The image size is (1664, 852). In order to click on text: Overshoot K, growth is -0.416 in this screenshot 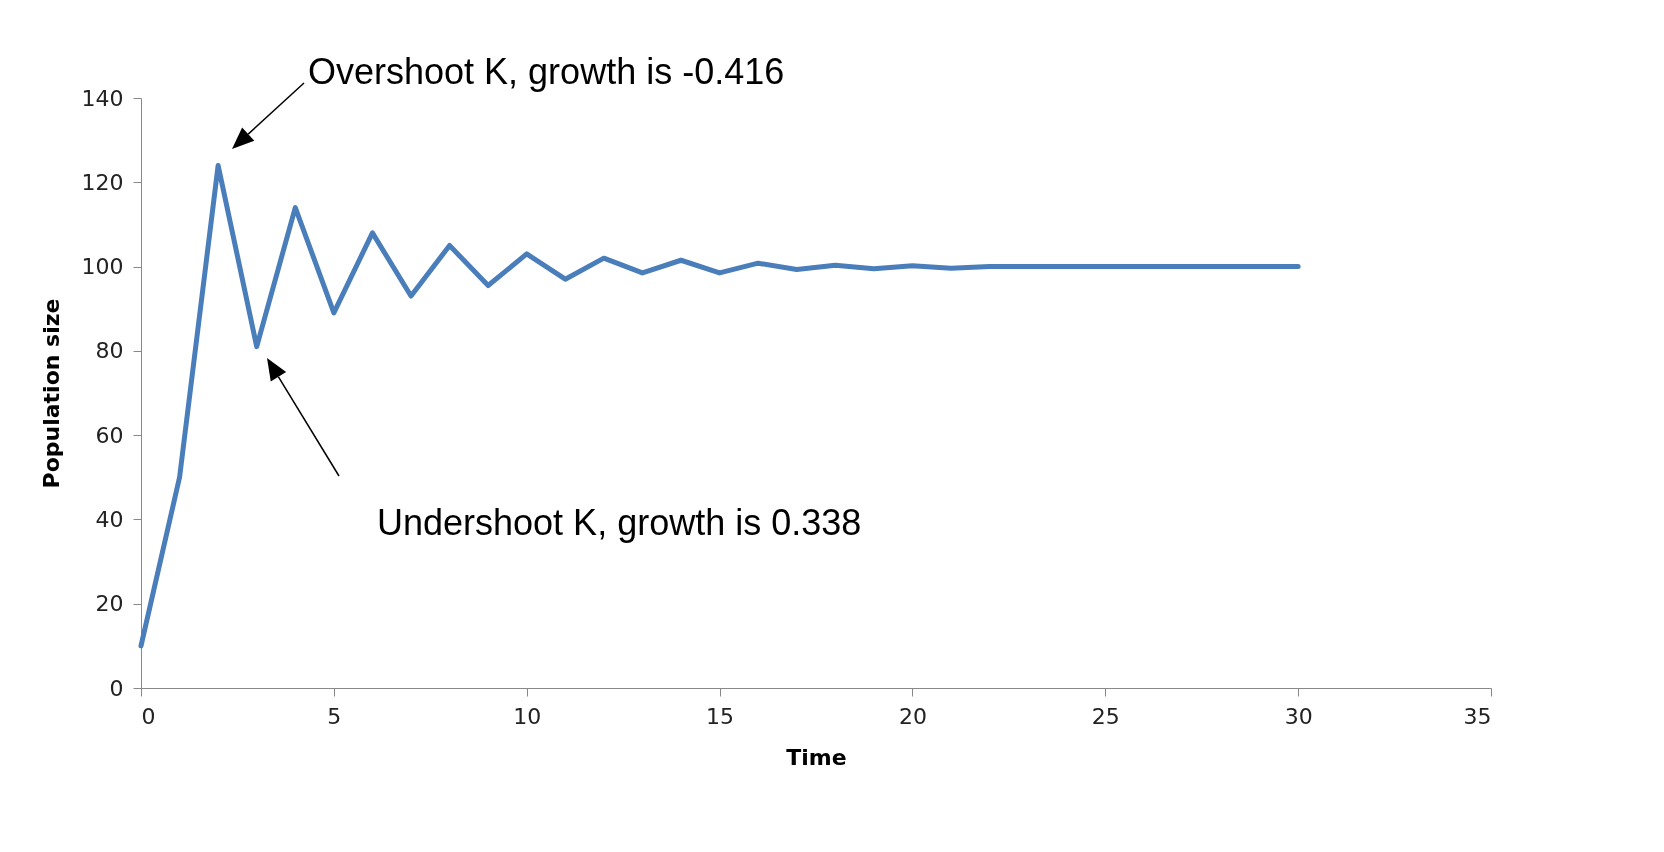, I will do `click(546, 71)`.